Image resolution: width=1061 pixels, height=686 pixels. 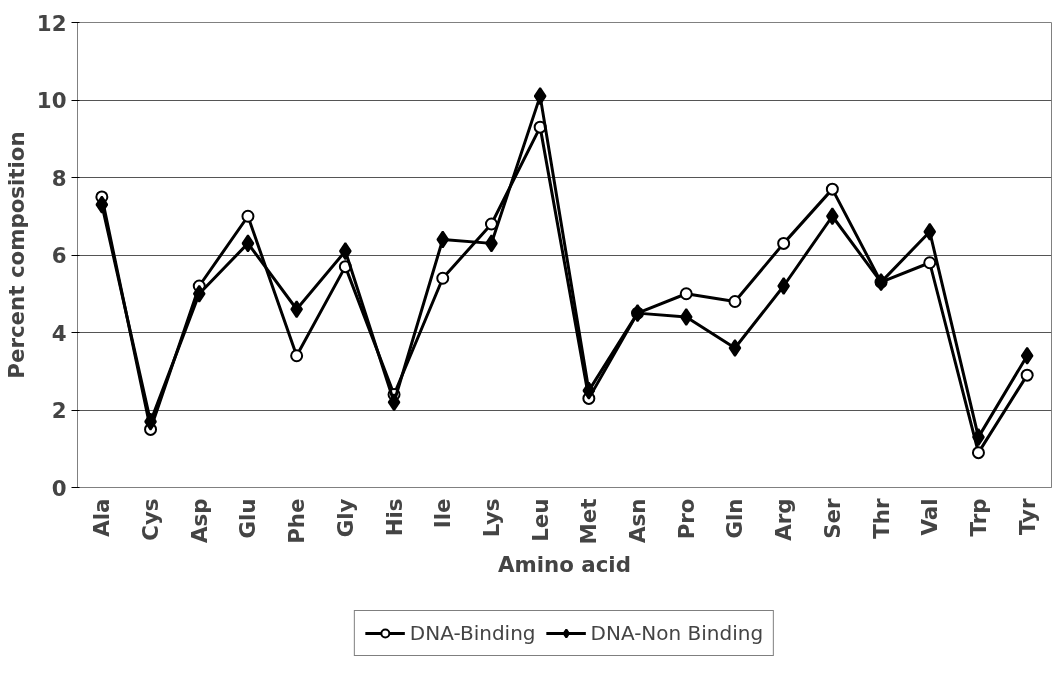 What do you see at coordinates (59, 333) in the screenshot?
I see `y-tick-label: 4` at bounding box center [59, 333].